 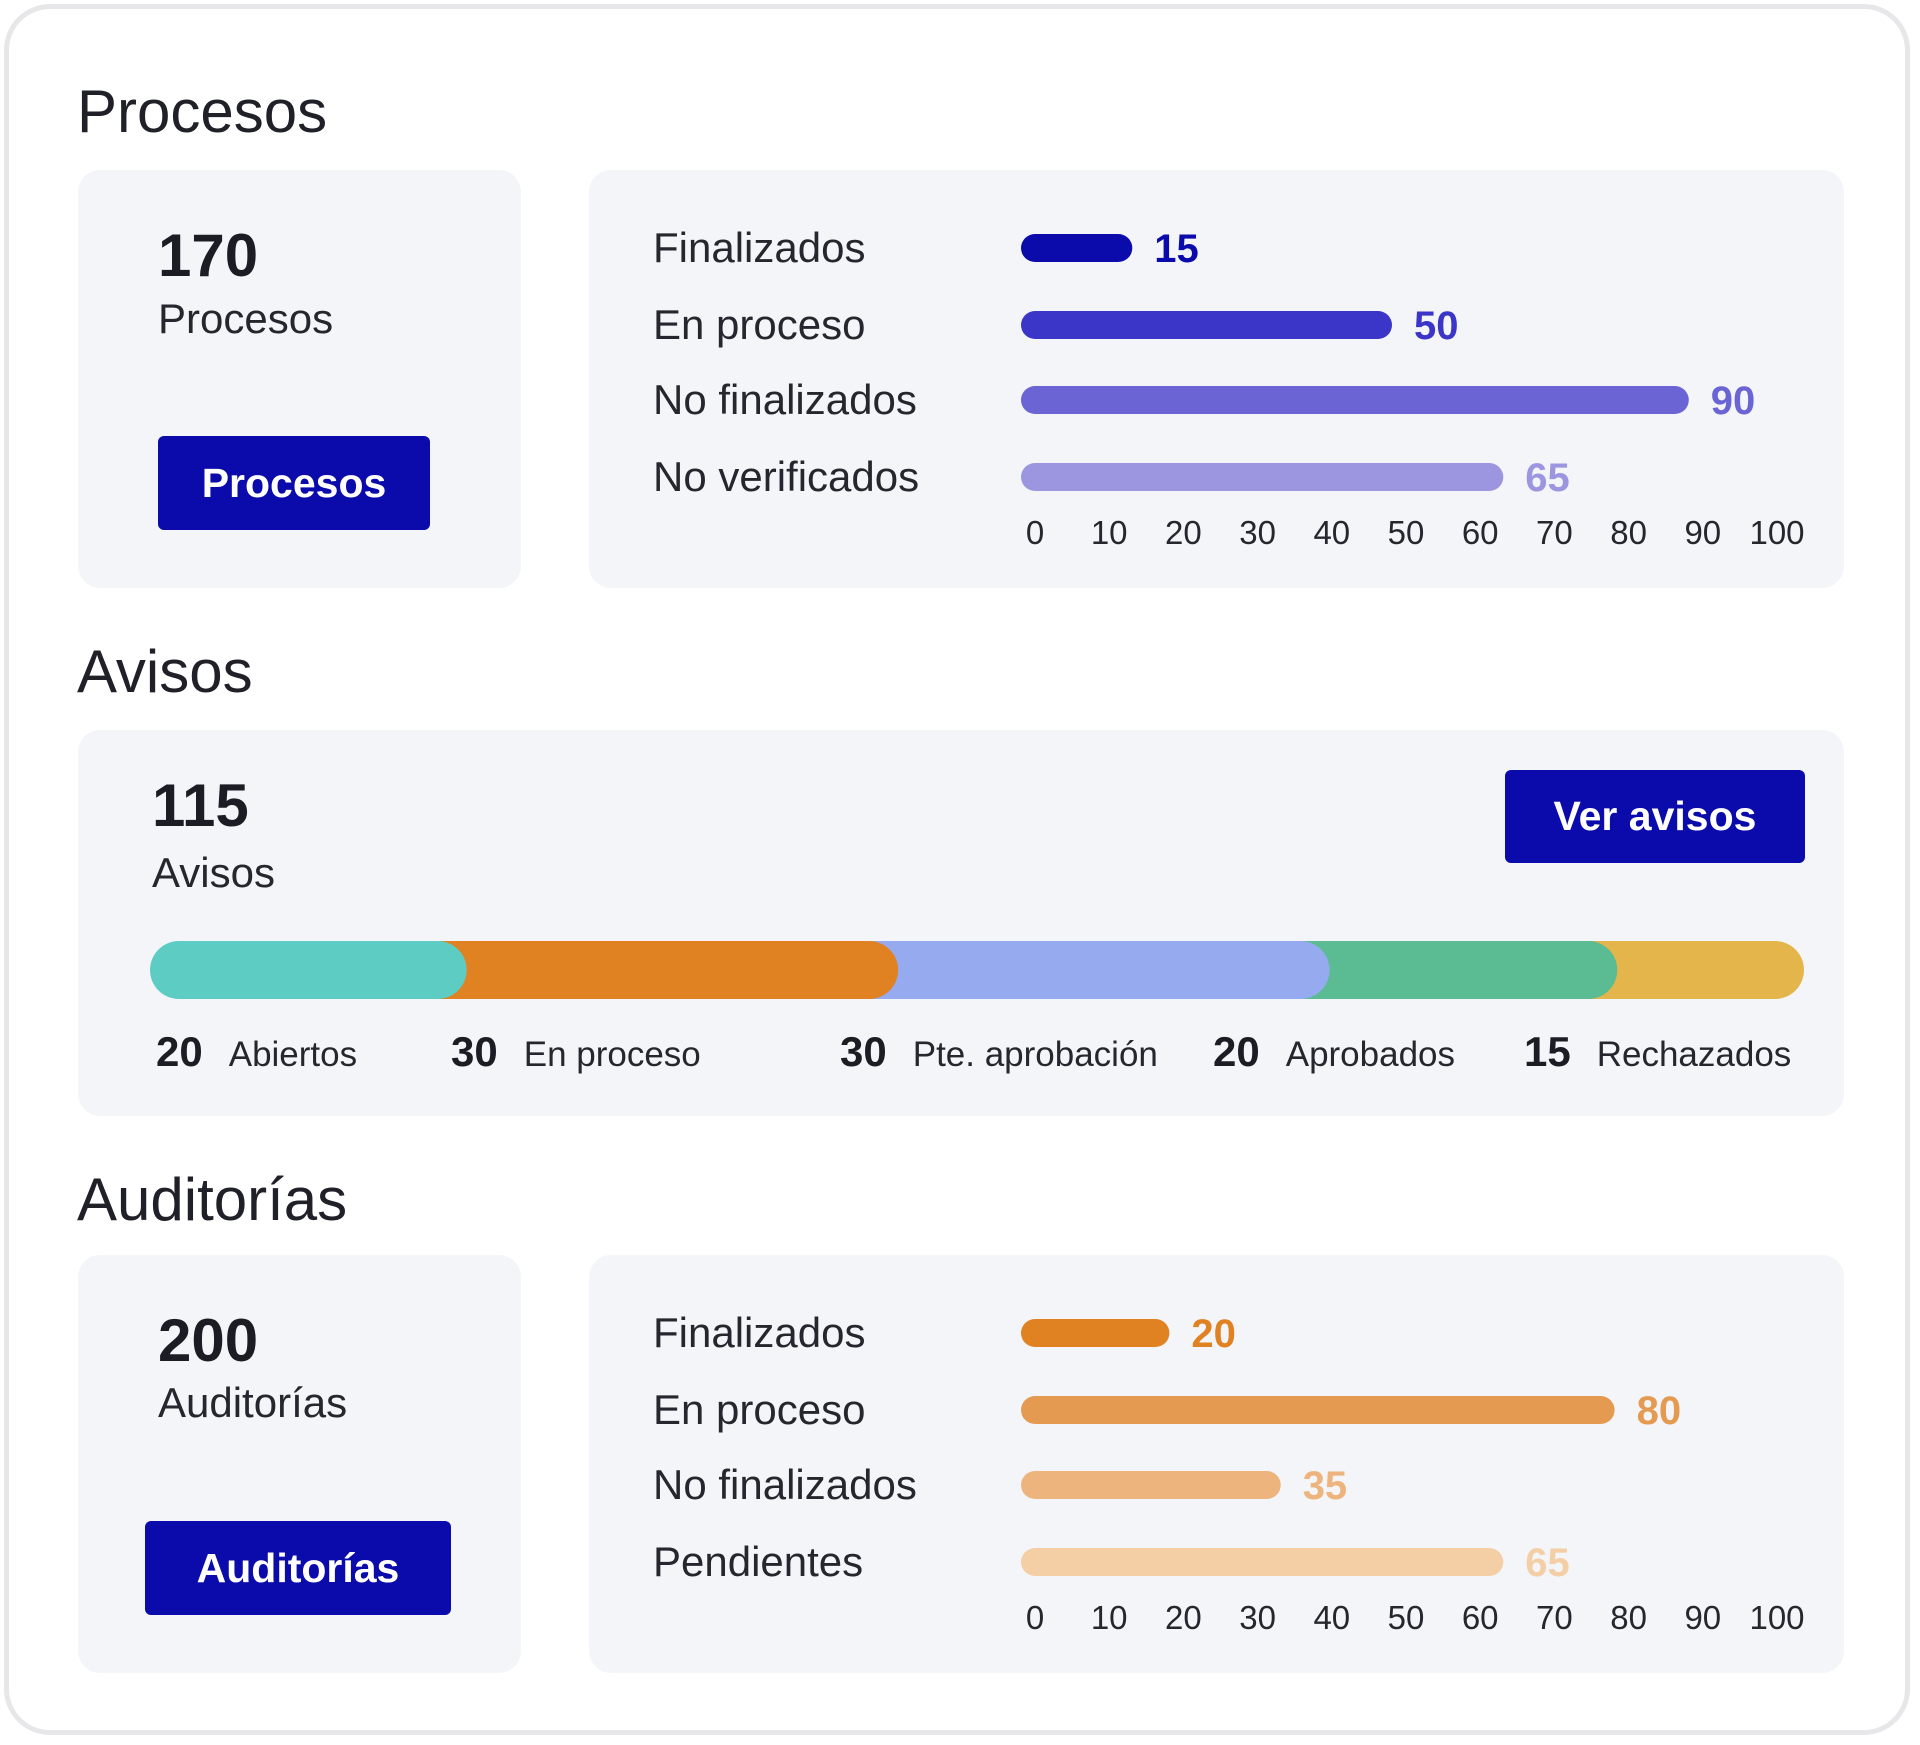 What do you see at coordinates (786, 476) in the screenshot?
I see `category-label: No verificados` at bounding box center [786, 476].